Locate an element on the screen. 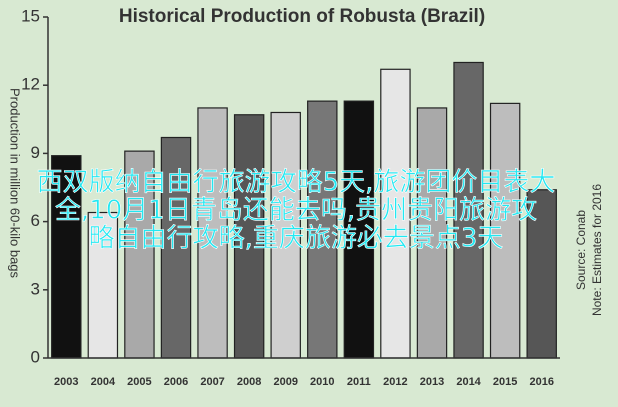  y-tick-label: 0 is located at coordinates (35, 356).